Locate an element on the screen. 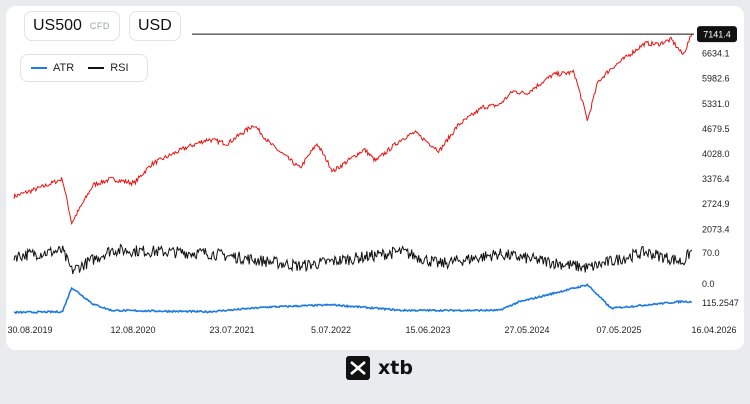 The image size is (750, 404). price-tick-1: 5982.6 is located at coordinates (716, 79).